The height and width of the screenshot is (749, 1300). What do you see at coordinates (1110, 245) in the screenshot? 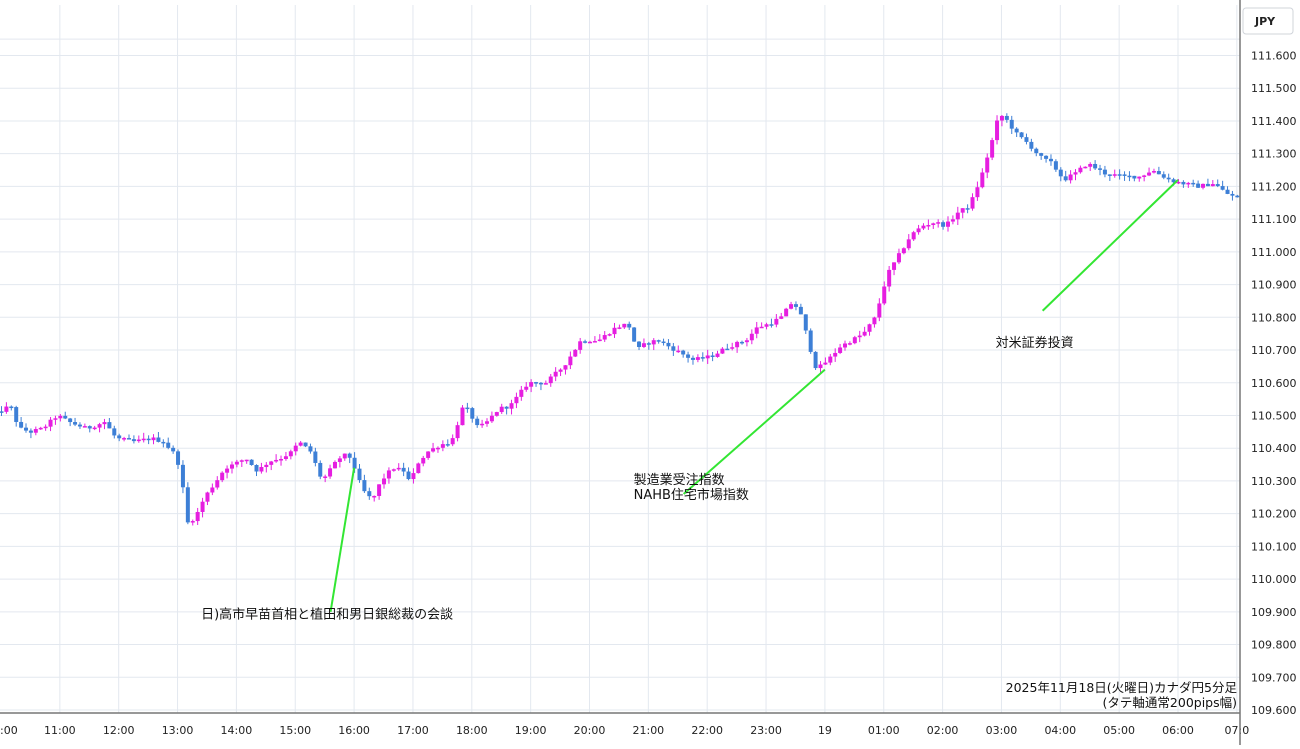
I see `annotation-line` at bounding box center [1110, 245].